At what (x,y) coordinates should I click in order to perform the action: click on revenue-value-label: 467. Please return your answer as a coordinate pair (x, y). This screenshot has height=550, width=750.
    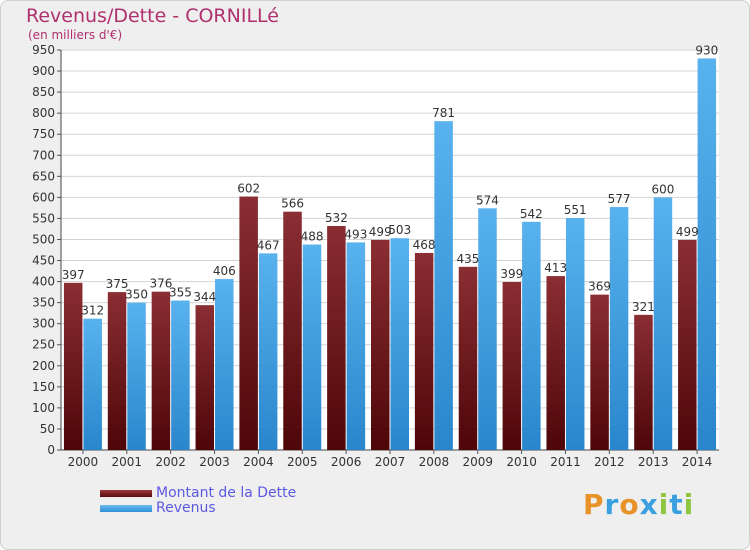
    Looking at the image, I should click on (268, 245).